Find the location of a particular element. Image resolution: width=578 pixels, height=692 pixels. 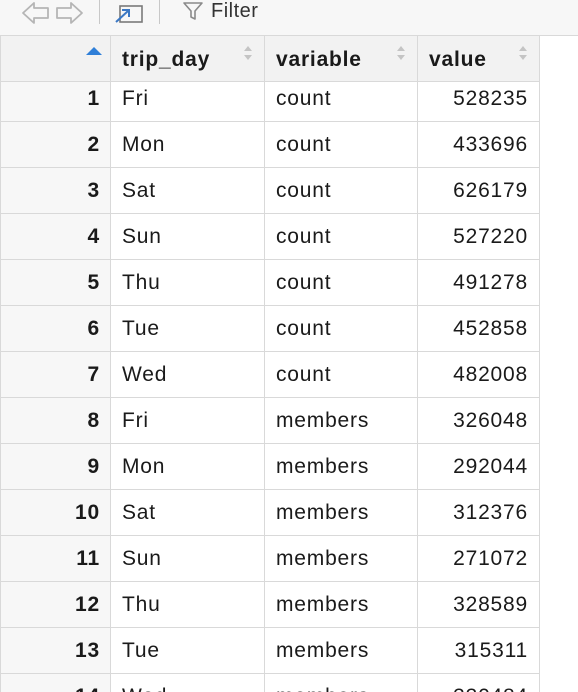

table-row: 4 Sun count 527220 is located at coordinates (270, 237).